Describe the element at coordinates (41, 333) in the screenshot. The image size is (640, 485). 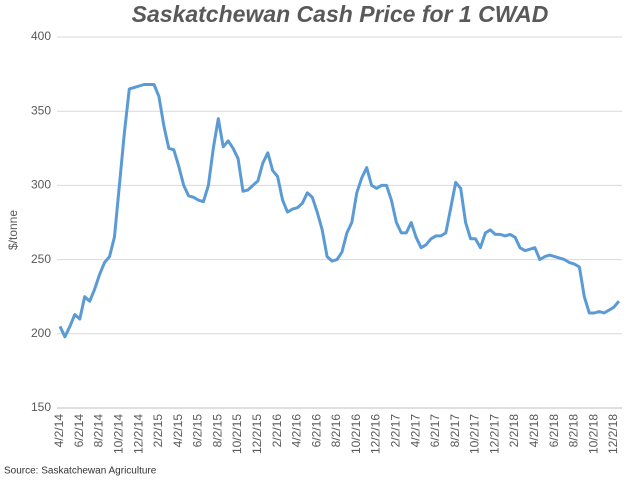
I see `y-tick-label: 200` at that location.